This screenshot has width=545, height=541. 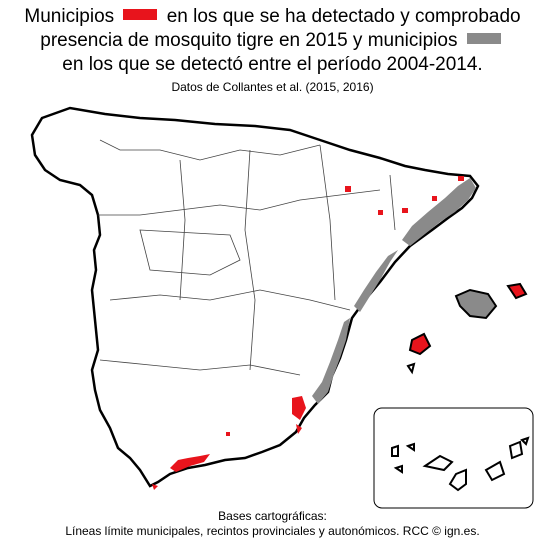 I want to click on balearic-islands, so click(x=467, y=328).